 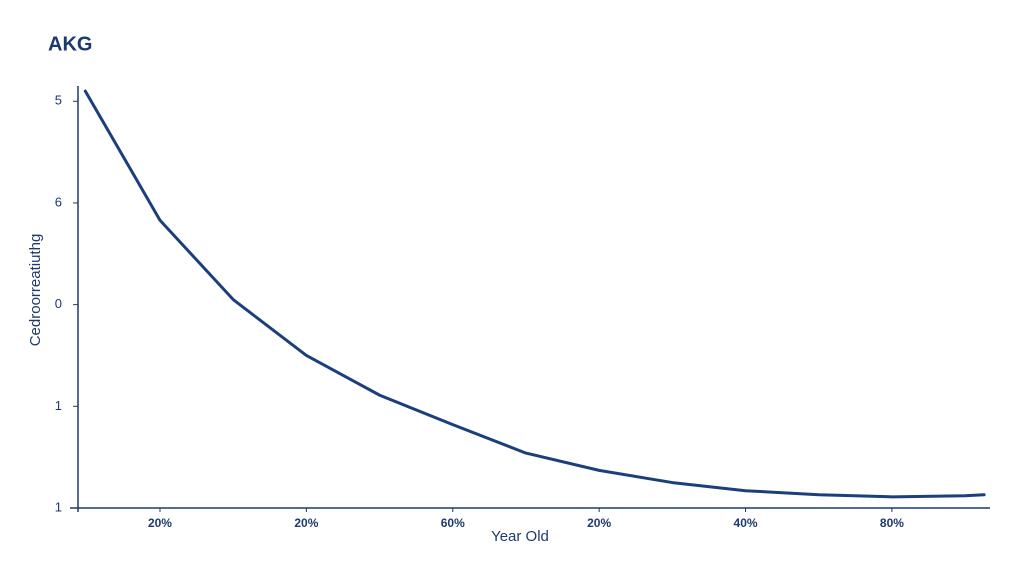 I want to click on y-tick-label: 6, so click(x=58, y=201).